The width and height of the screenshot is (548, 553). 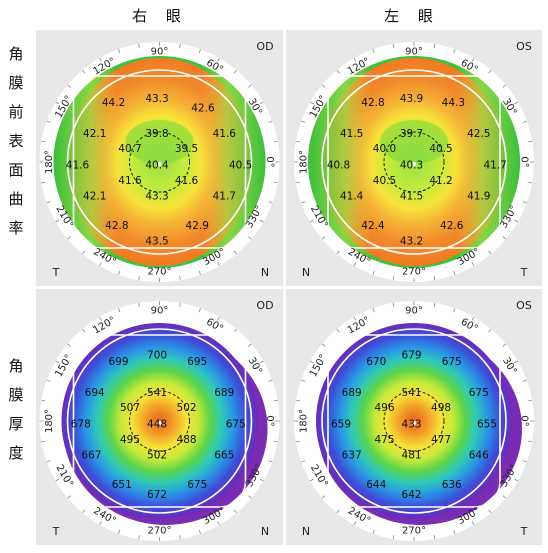 I want to click on map-value-label: 695, so click(x=197, y=362).